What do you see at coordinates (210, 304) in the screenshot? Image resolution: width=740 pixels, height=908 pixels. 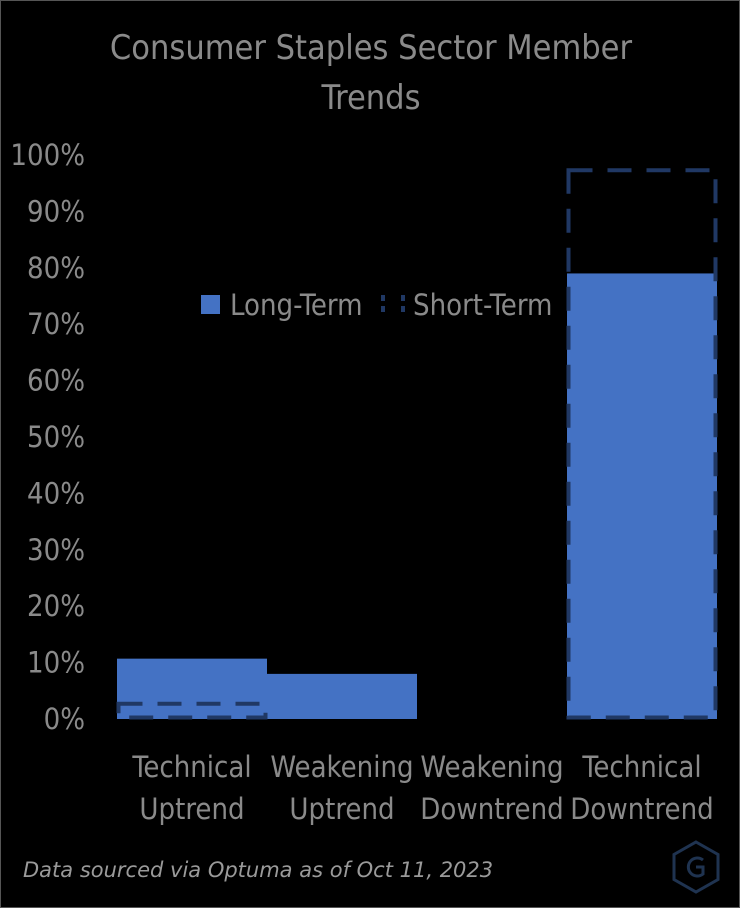 I see `legend-swatch-long-term` at bounding box center [210, 304].